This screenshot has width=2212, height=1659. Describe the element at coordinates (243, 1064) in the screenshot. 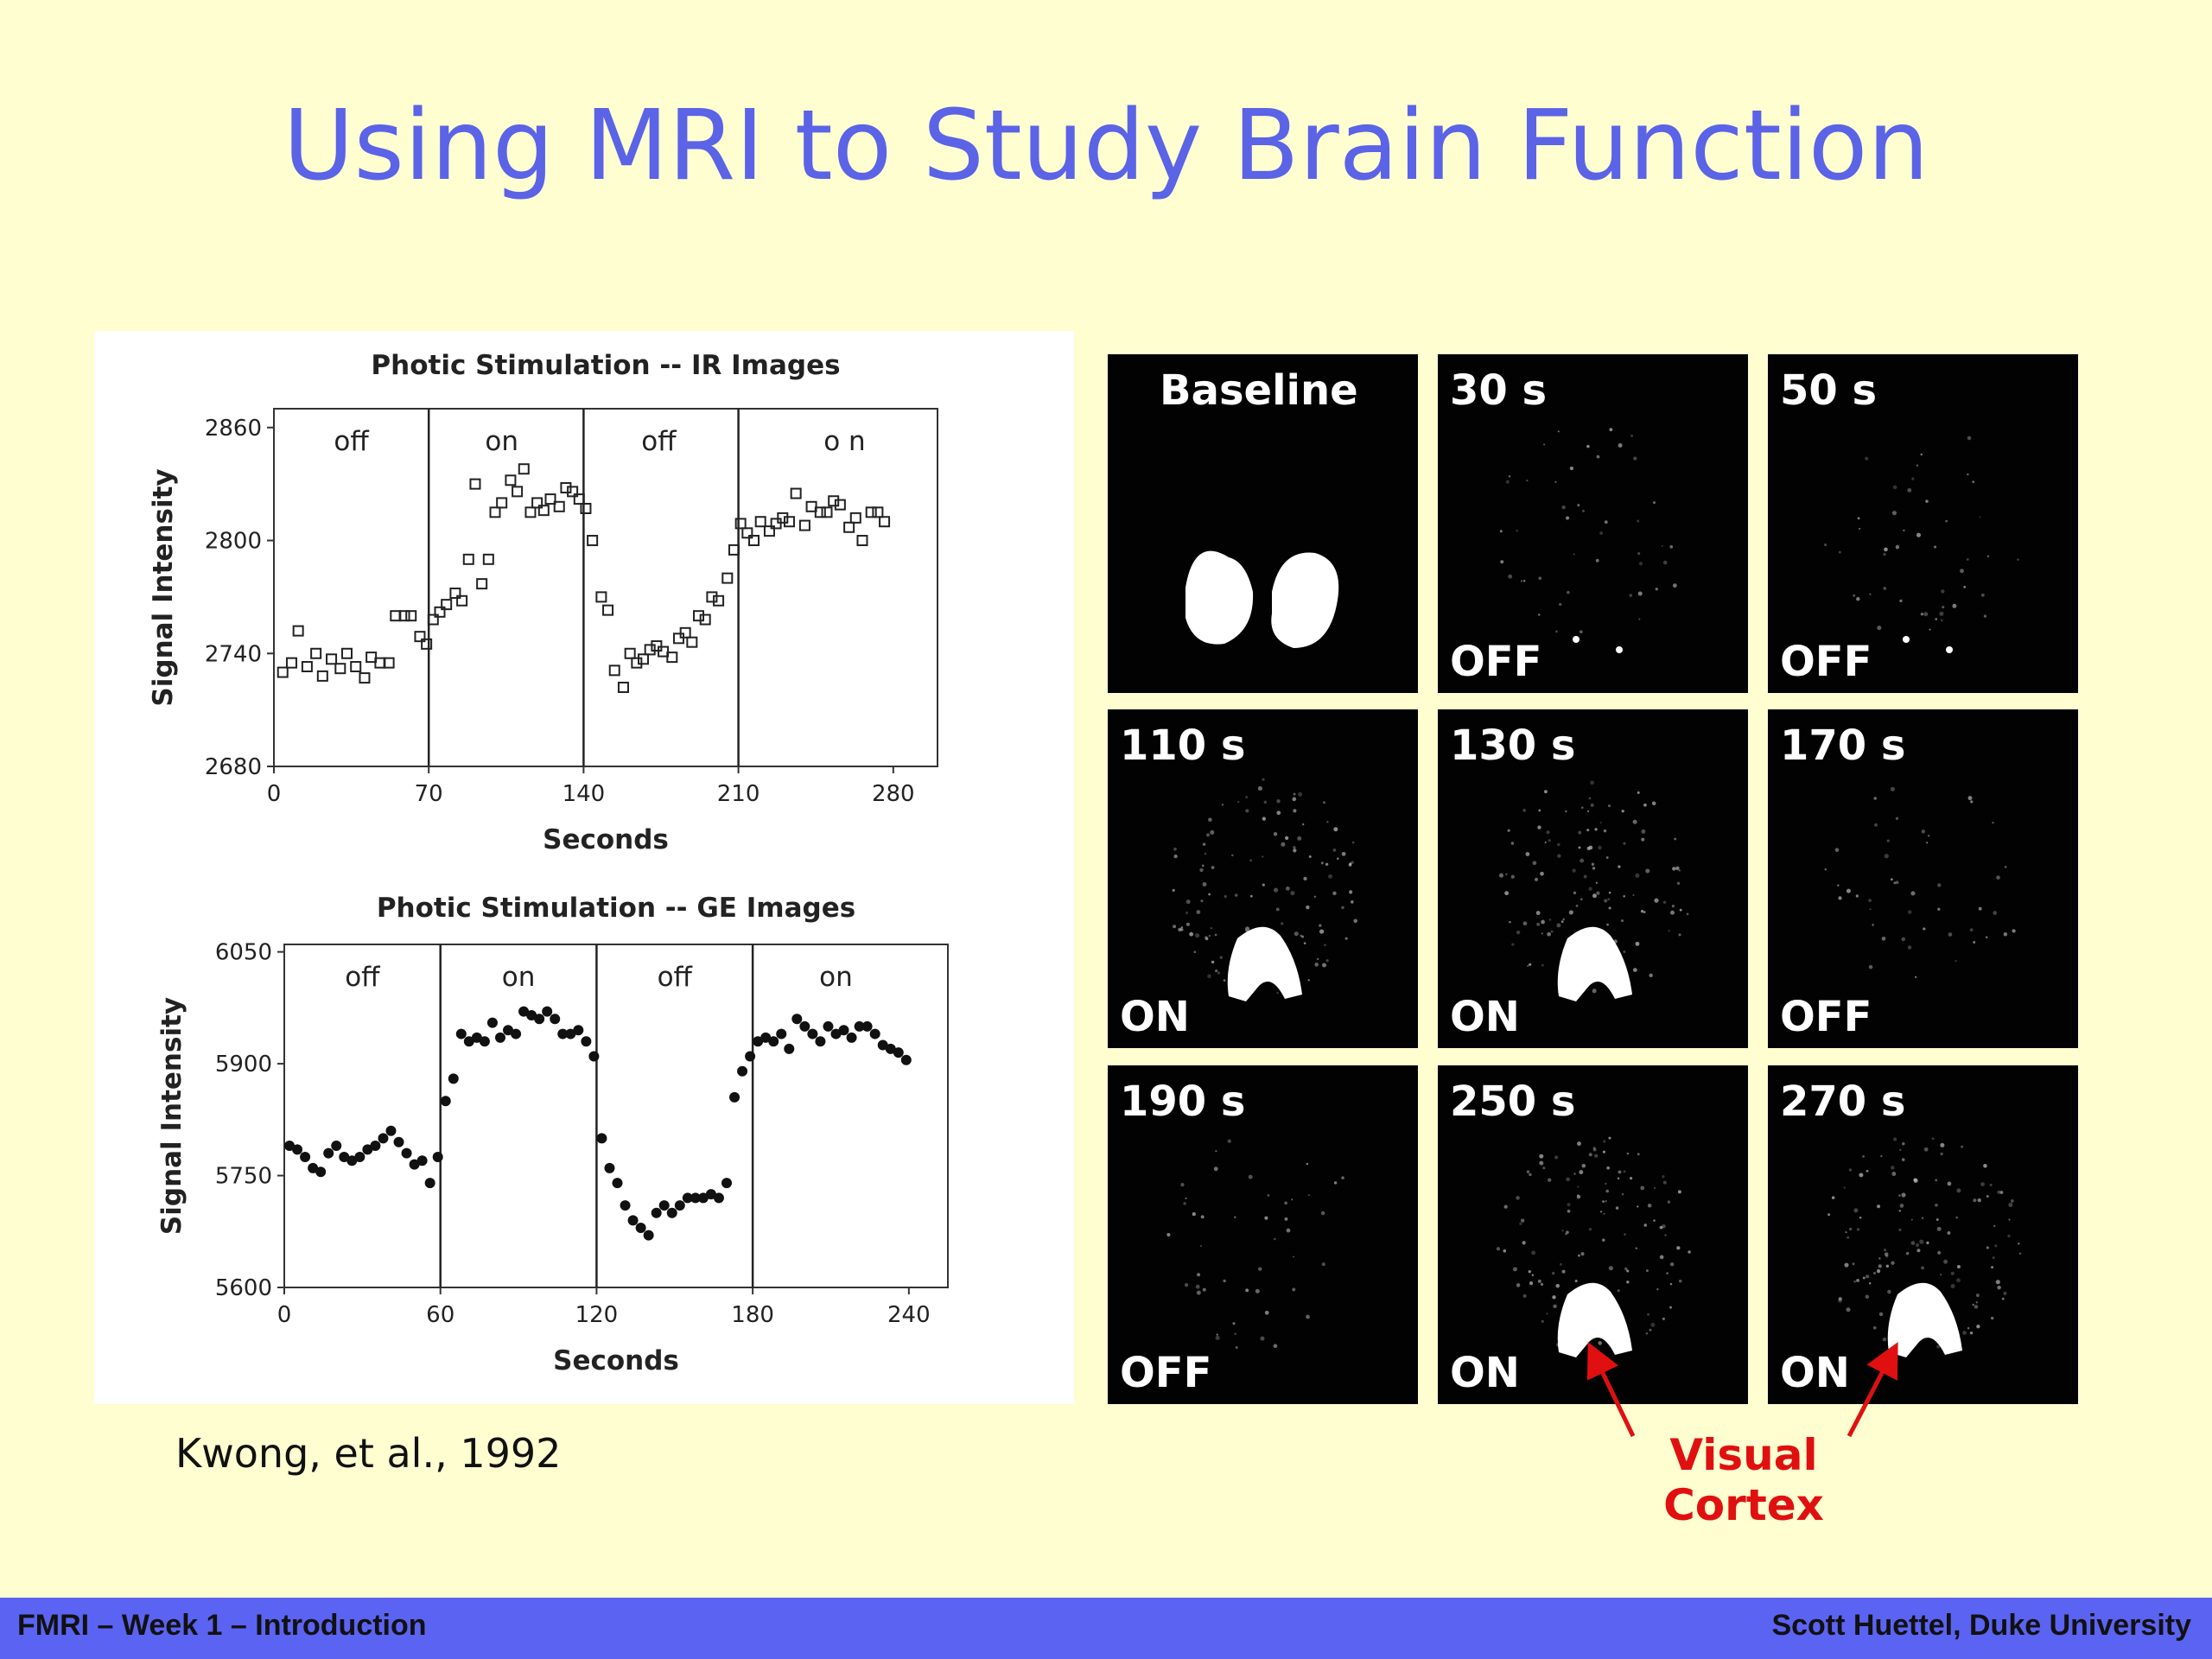

I see `chart2-y-tick-label: 5900` at that location.